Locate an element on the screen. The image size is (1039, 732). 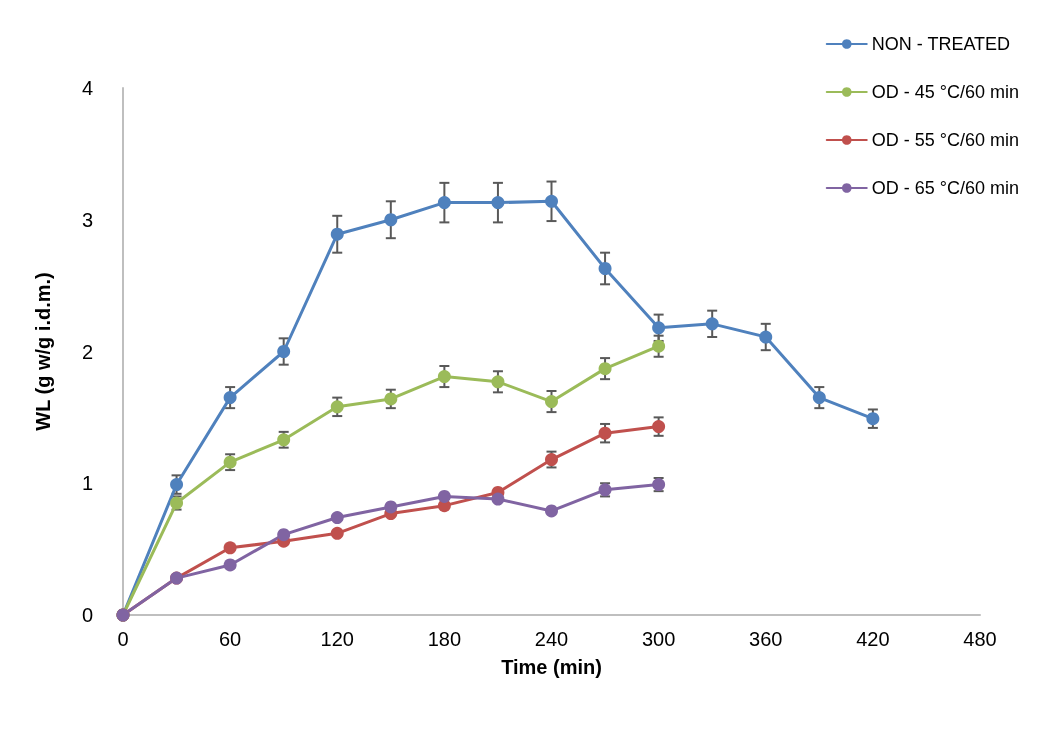
y-tick-label: 1 is located at coordinates (87, 483).